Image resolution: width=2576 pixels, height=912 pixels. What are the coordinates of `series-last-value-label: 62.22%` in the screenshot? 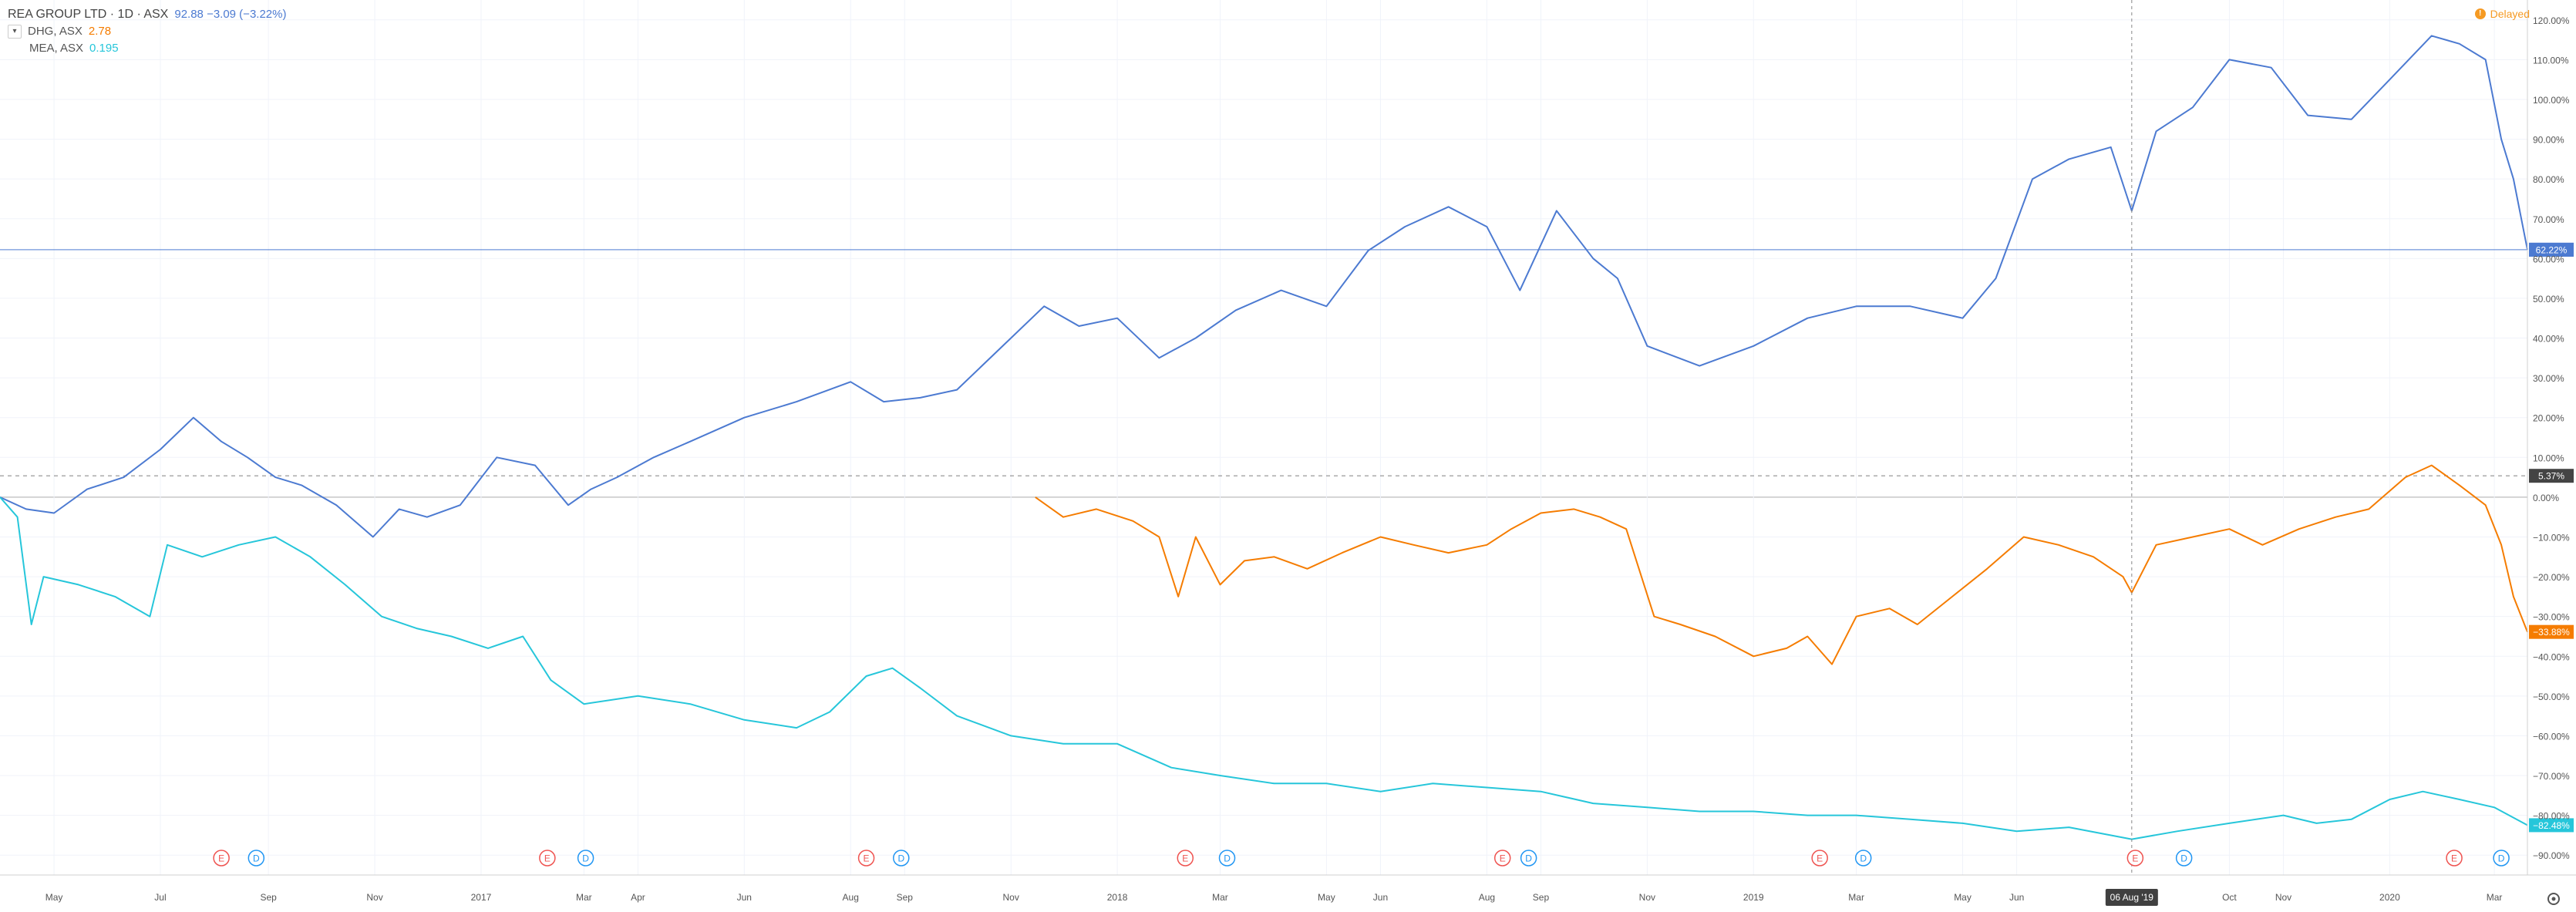 It's located at (2552, 250).